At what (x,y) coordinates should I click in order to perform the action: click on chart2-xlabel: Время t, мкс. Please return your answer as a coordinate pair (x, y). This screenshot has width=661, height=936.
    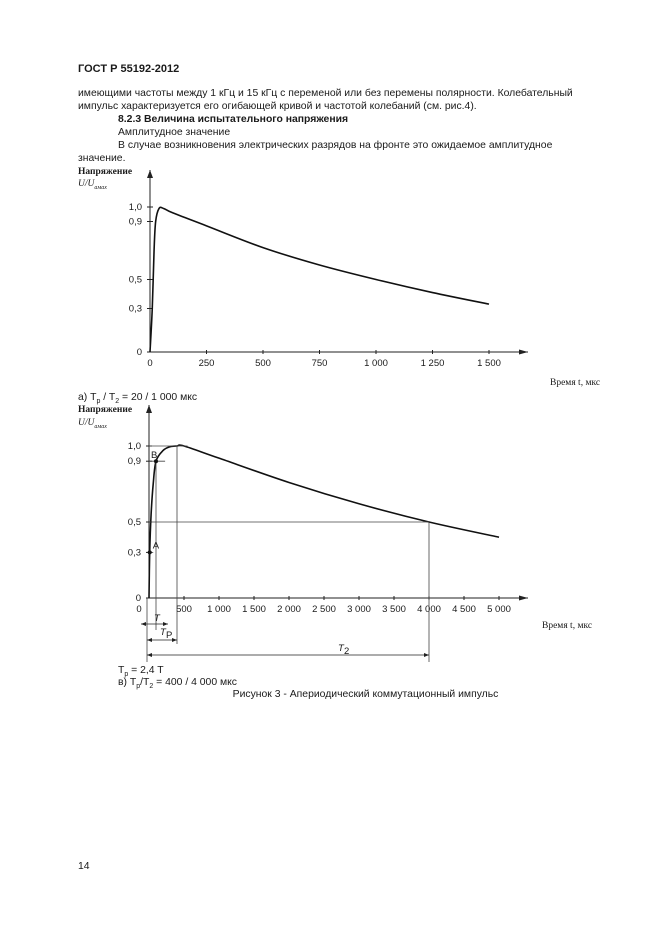
    Looking at the image, I should click on (567, 626).